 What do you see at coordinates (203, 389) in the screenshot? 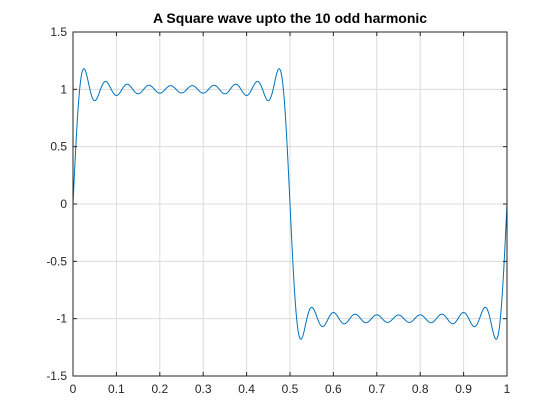
I see `x-tick-label: 0.3` at bounding box center [203, 389].